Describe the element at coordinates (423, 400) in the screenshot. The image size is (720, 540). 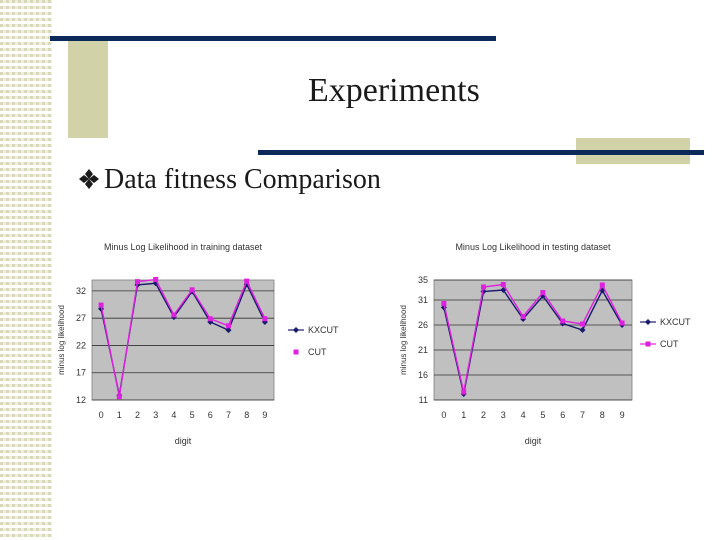
I see `y-tick-label: 11` at that location.